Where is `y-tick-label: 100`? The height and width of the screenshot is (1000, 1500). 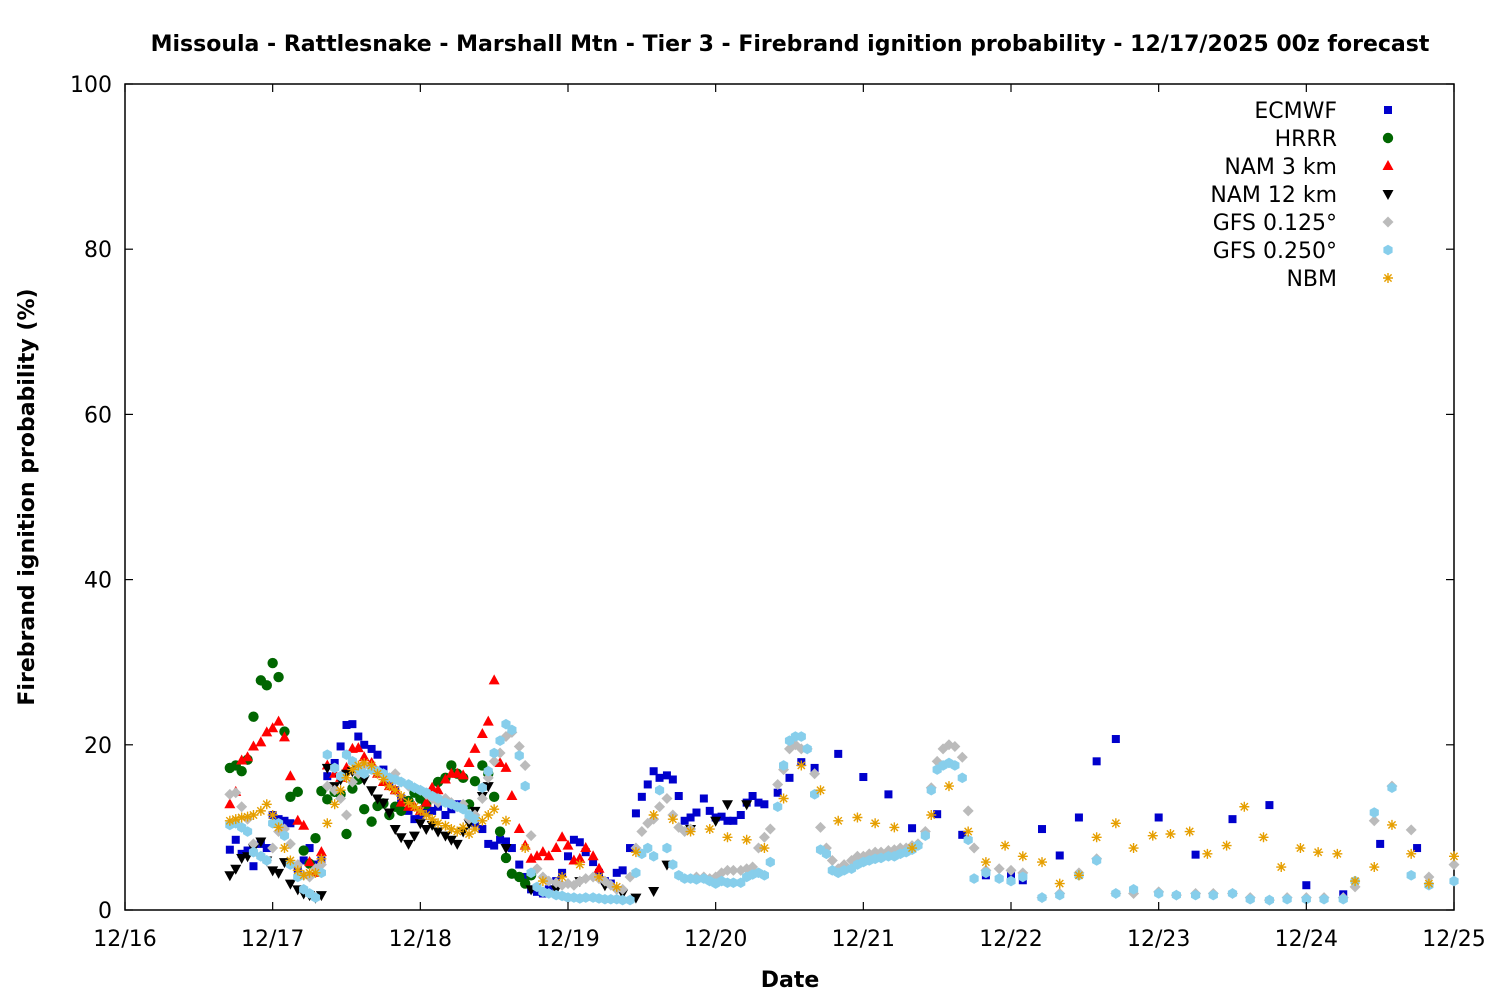
y-tick-label: 100 is located at coordinates (91, 85).